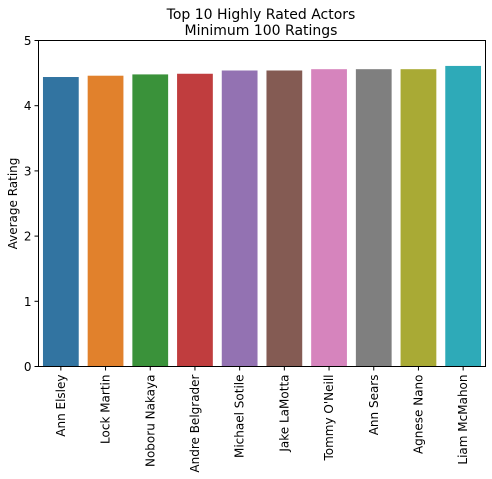 This screenshot has height=479, width=492. I want to click on x-tick-label-5: Jake LaMotta, so click(284, 414).